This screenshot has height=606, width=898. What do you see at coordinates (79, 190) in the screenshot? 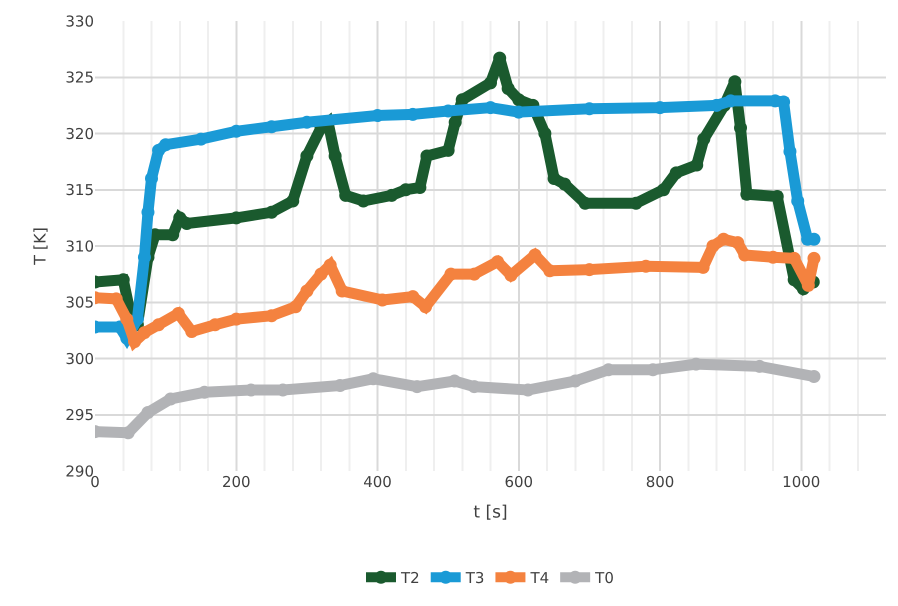
I see `y-tick-label: 315` at bounding box center [79, 190].